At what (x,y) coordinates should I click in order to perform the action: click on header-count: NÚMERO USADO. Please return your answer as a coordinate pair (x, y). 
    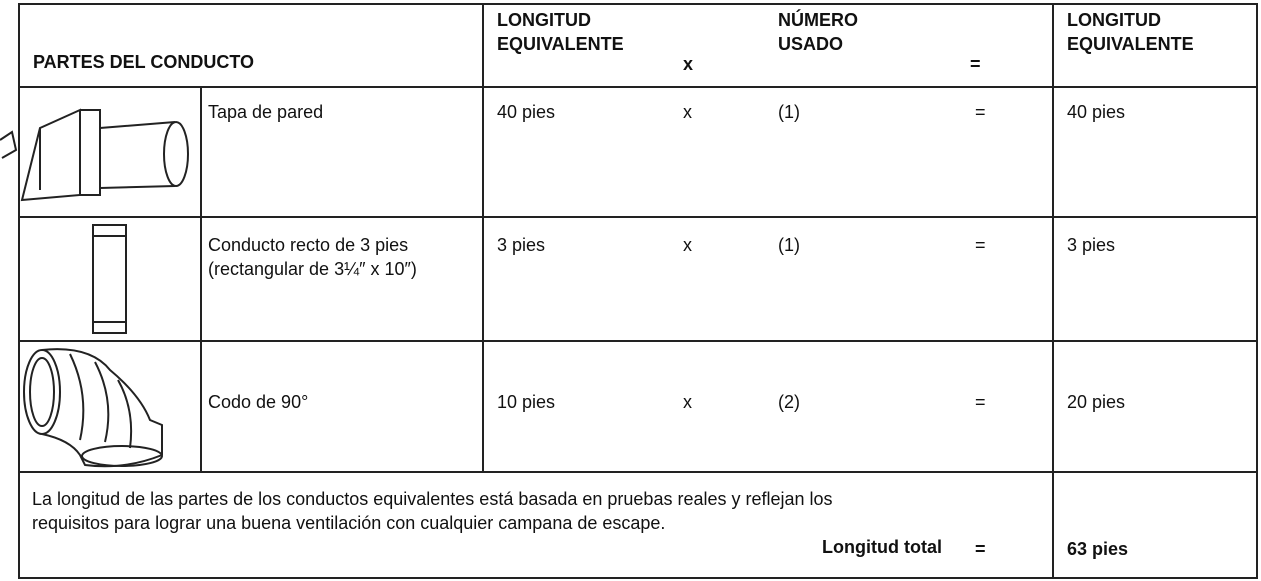
    Looking at the image, I should click on (818, 32).